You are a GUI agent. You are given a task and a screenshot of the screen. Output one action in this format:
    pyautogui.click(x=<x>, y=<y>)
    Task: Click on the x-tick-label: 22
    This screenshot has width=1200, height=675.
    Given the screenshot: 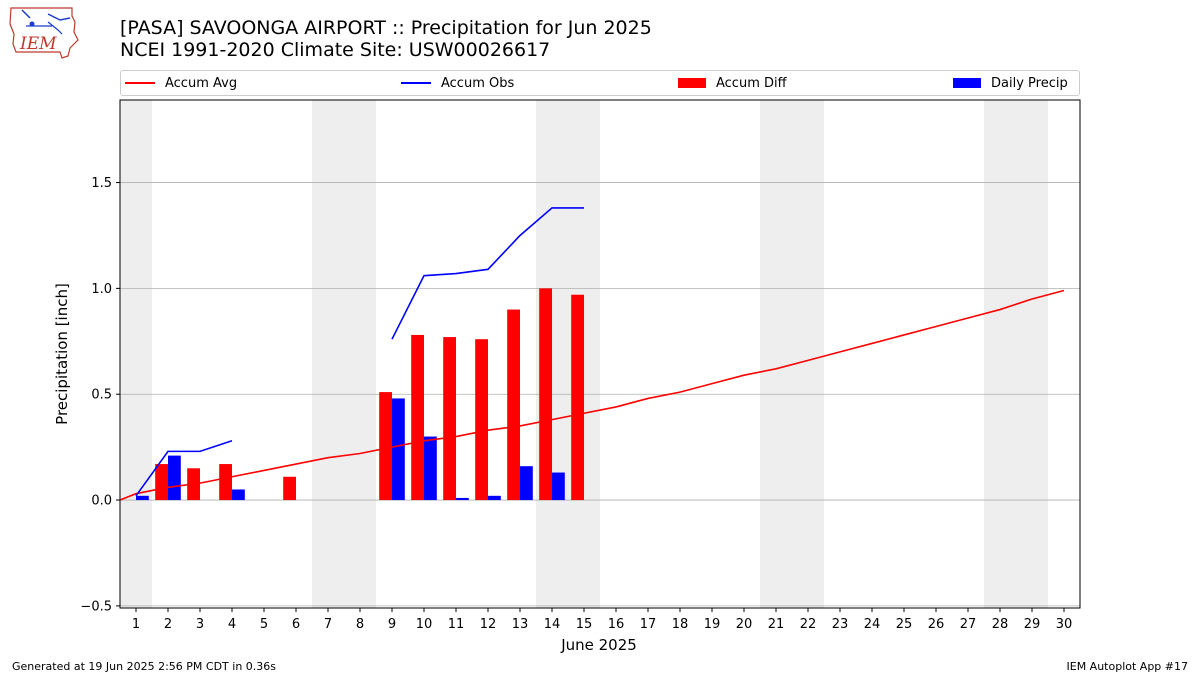 What is the action you would take?
    pyautogui.click(x=808, y=624)
    